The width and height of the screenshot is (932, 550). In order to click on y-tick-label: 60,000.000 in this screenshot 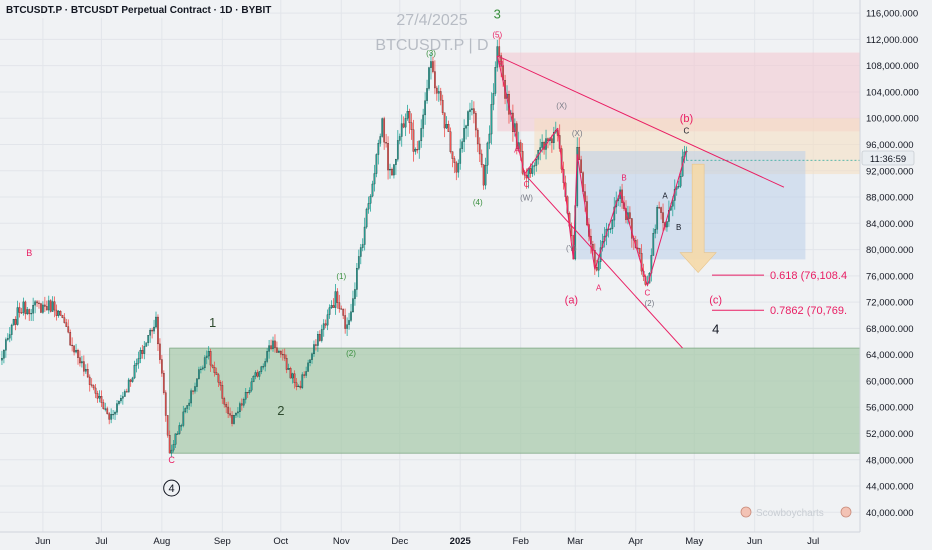, I will do `click(890, 381)`.